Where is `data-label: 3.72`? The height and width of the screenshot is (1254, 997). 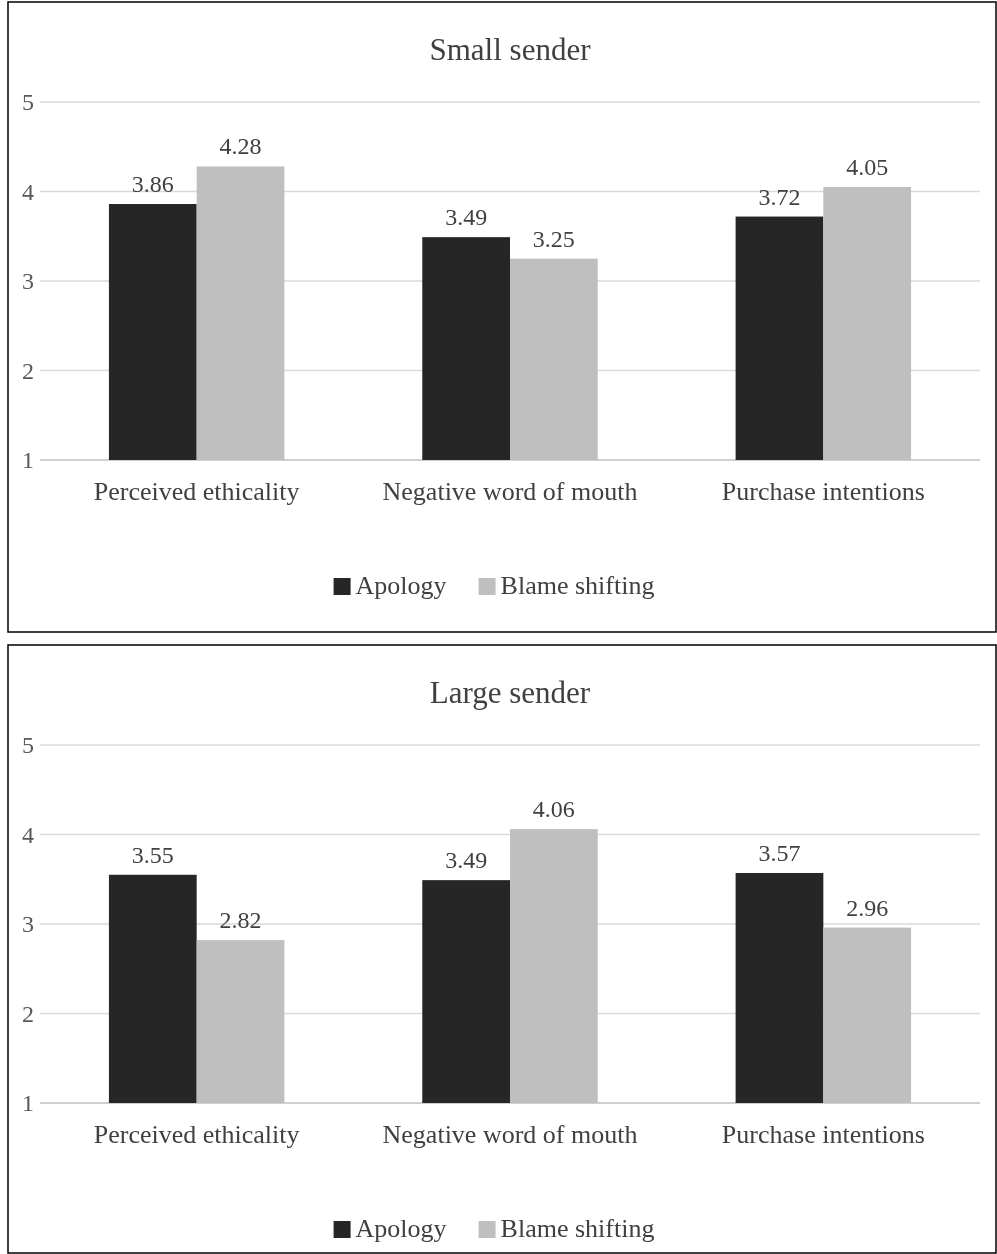 data-label: 3.72 is located at coordinates (779, 196).